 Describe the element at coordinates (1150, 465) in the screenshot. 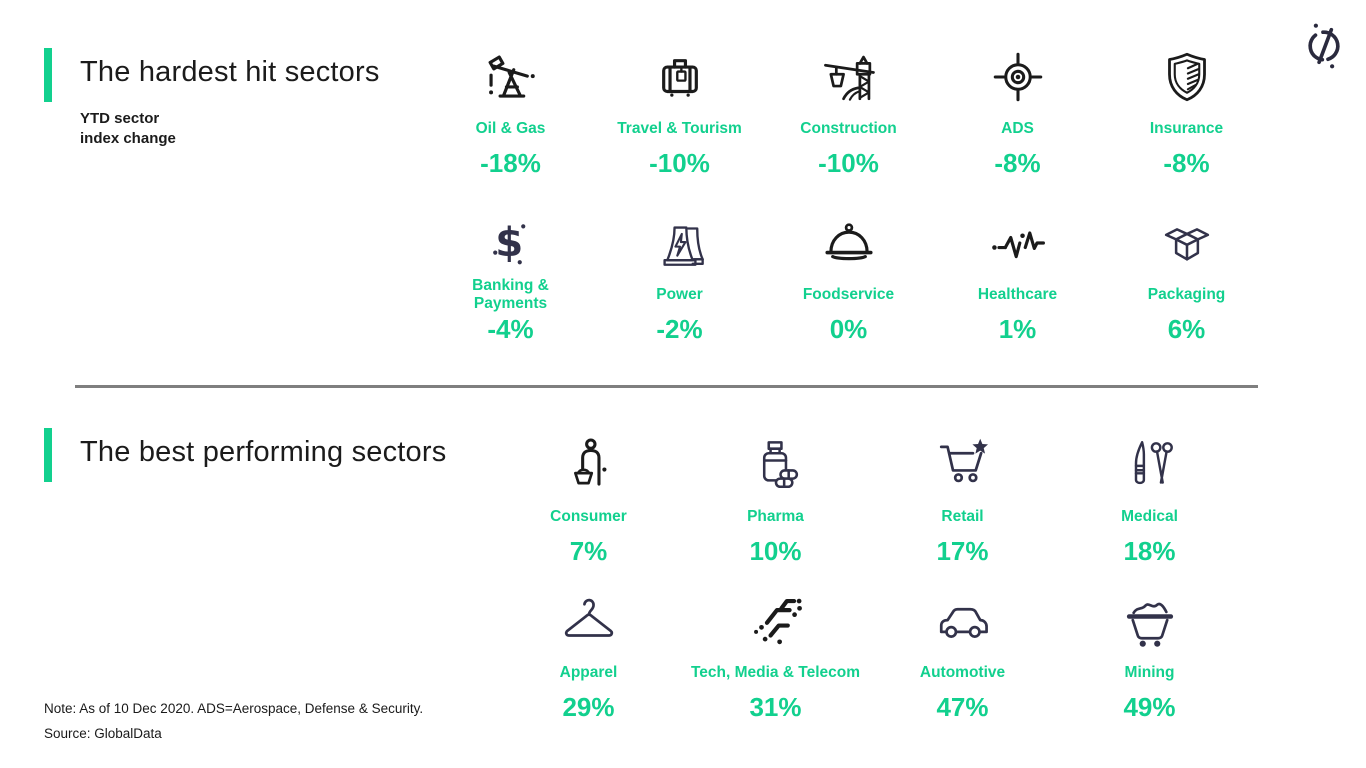

I see `surgical-tools-icon` at that location.